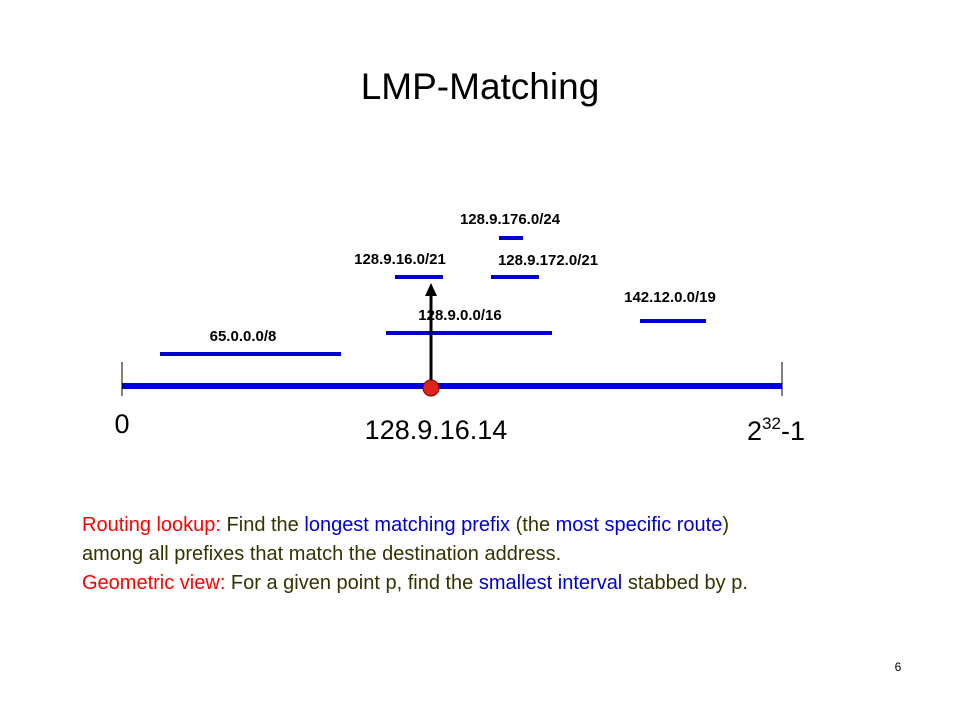  I want to click on axis-end-exponent: 32, so click(771, 423).